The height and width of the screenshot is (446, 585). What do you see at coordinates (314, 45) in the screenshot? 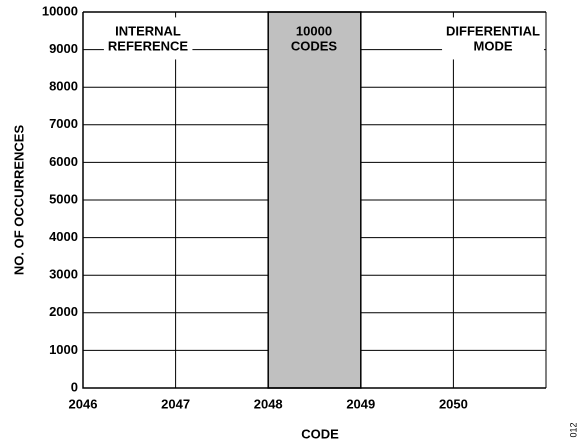
I see `annotation-text: CODES` at bounding box center [314, 45].